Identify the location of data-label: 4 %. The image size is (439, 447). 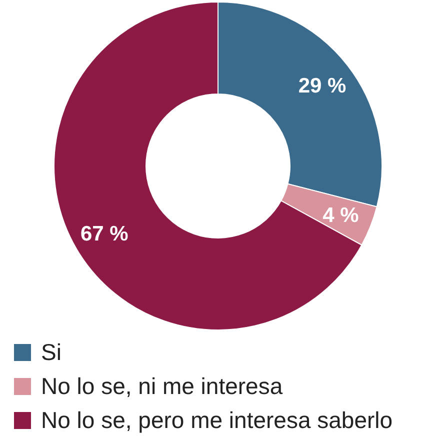
(341, 215).